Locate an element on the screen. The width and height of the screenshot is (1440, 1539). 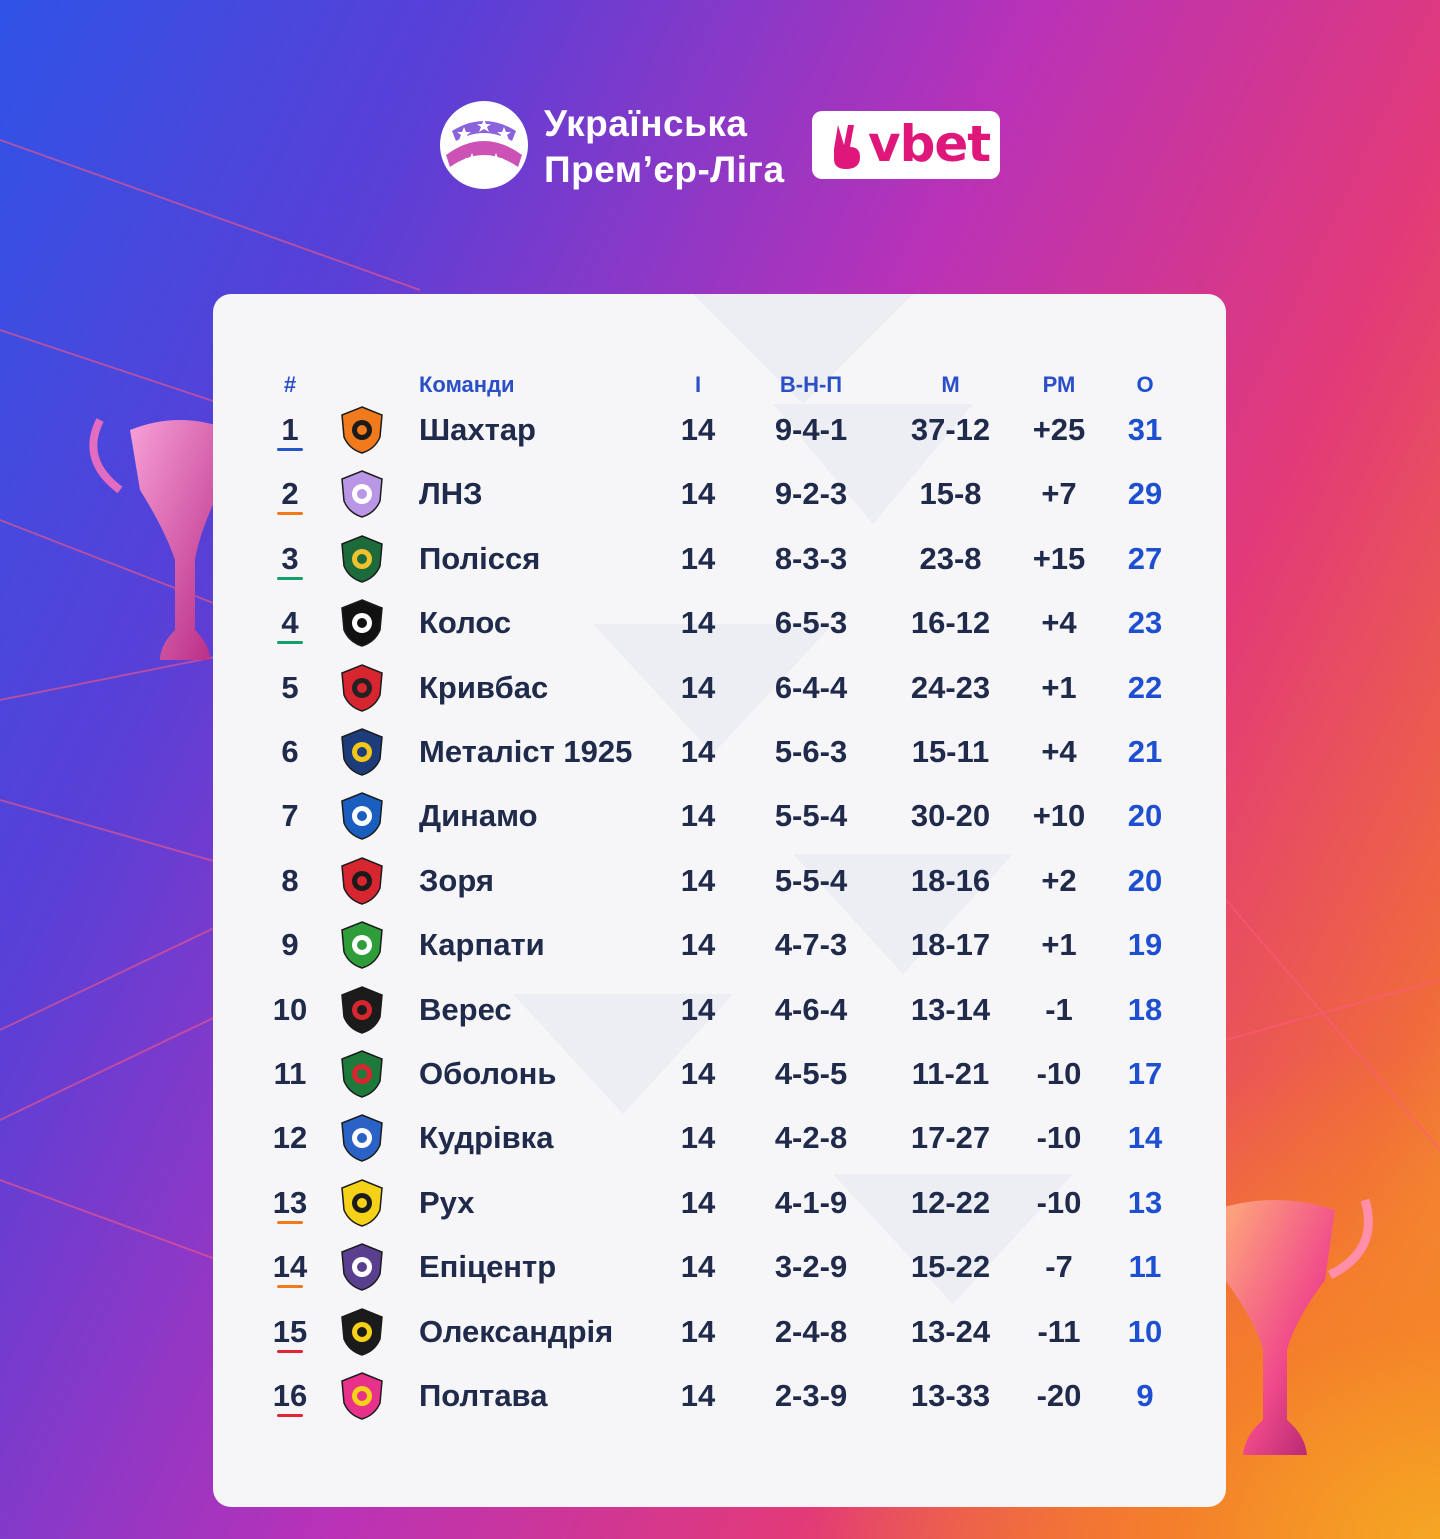
points-cell: 31 is located at coordinates (1145, 429).